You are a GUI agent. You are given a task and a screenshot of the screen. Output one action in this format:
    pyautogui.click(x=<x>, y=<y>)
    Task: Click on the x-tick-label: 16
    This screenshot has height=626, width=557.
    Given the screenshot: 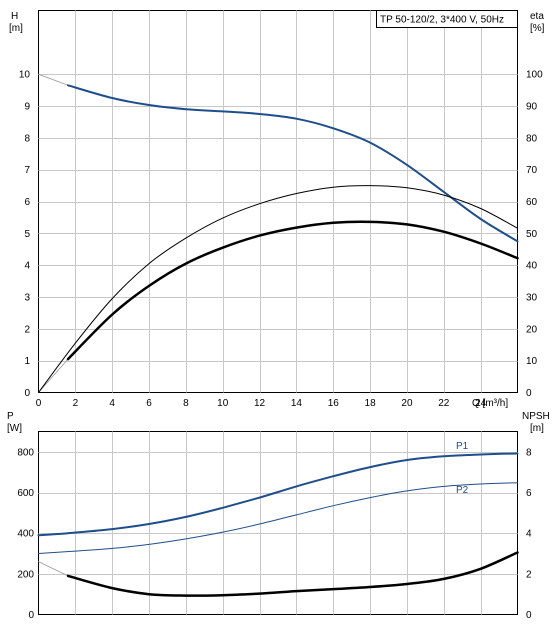 What is the action you would take?
    pyautogui.click(x=334, y=403)
    